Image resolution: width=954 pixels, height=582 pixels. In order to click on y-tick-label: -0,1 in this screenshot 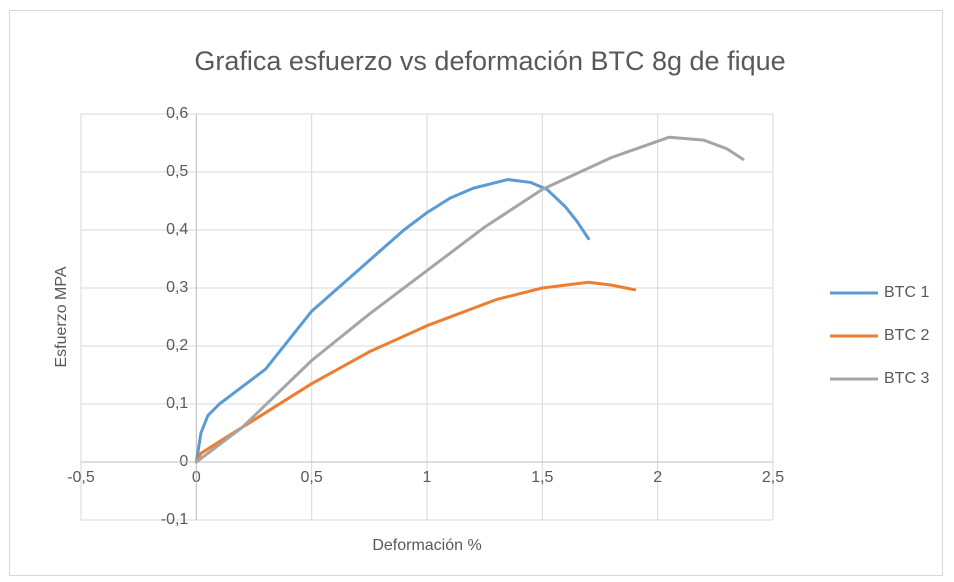, I will do `click(175, 519)`.